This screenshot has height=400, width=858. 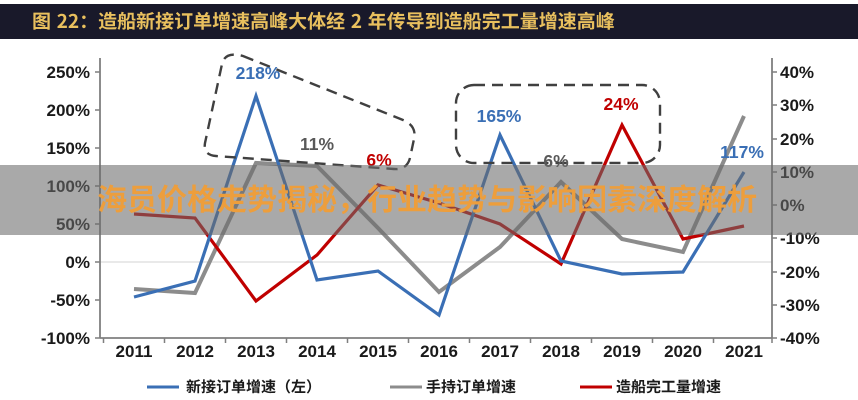 What do you see at coordinates (317, 351) in the screenshot?
I see `svg-text: 2014` at bounding box center [317, 351].